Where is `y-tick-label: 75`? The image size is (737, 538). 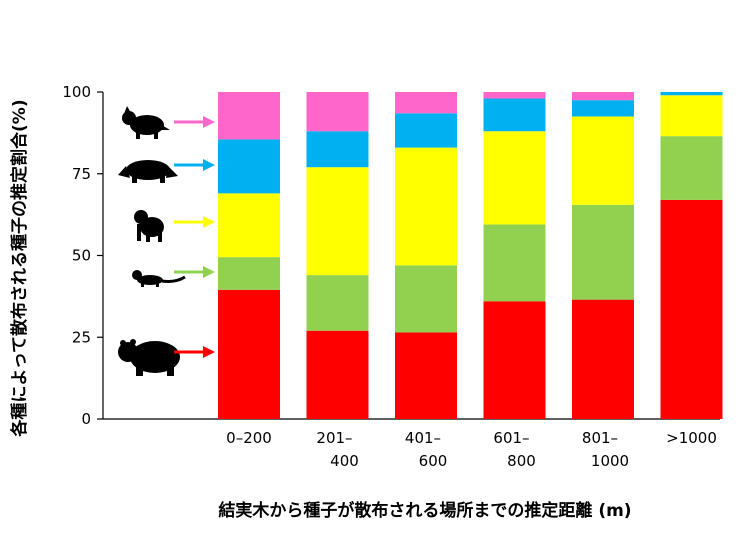 y-tick-label: 75 is located at coordinates (81, 174).